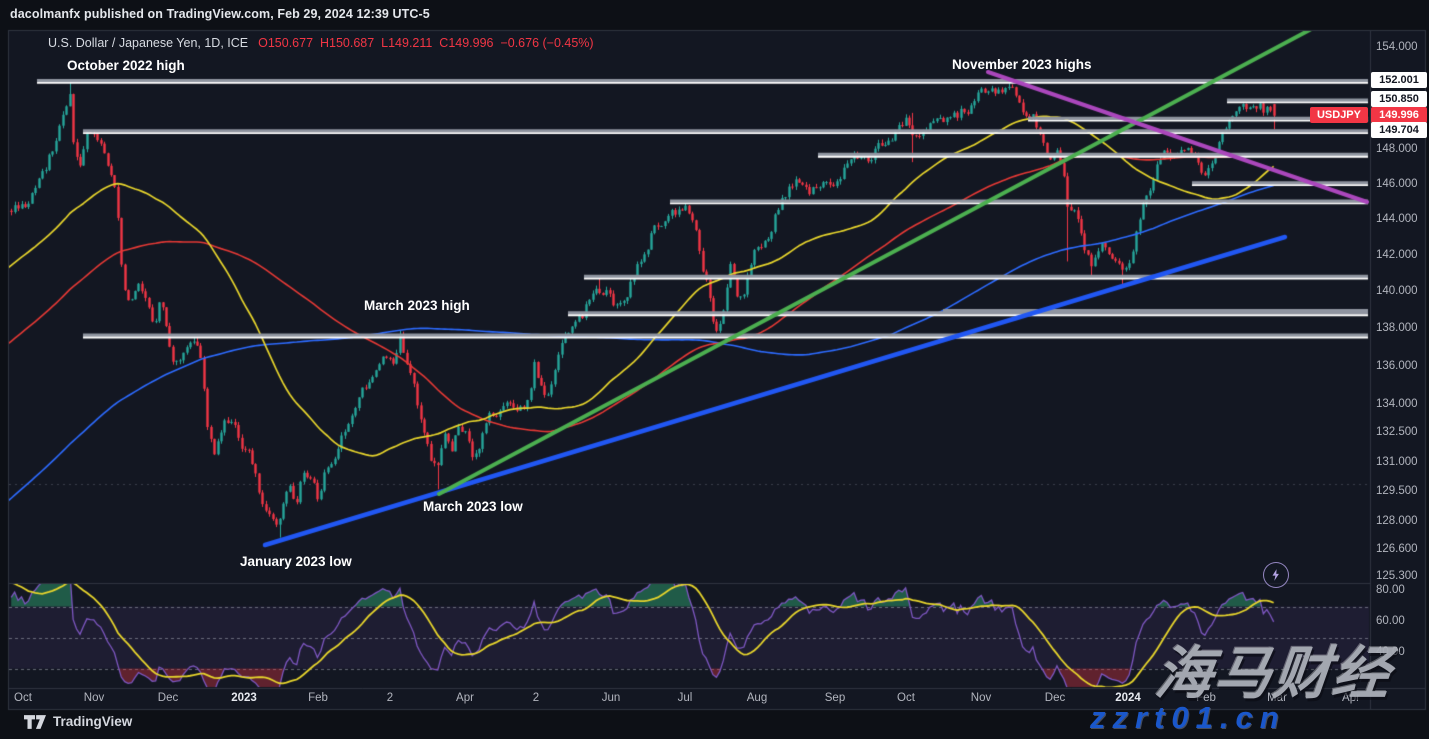  I want to click on time-axis-tick: 2023, so click(244, 698).